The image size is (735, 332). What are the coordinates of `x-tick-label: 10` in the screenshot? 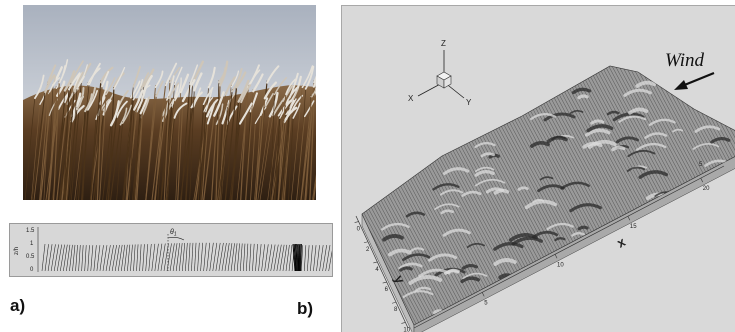 It's located at (560, 265).